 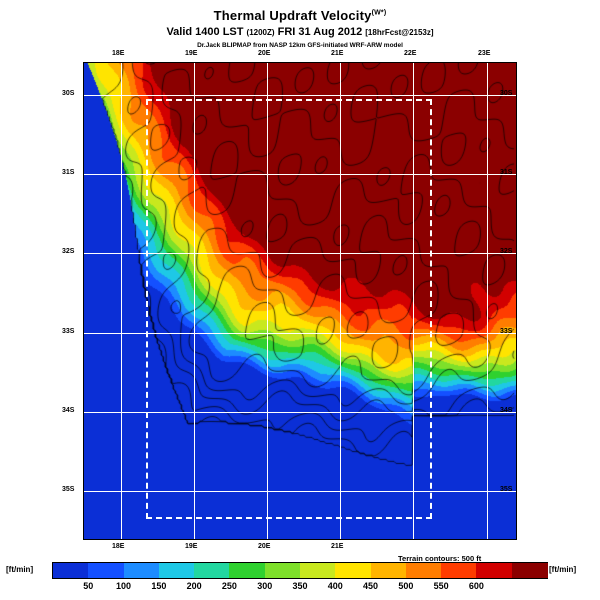 I want to click on lon-label-top-22E: 22E, so click(x=410, y=53).